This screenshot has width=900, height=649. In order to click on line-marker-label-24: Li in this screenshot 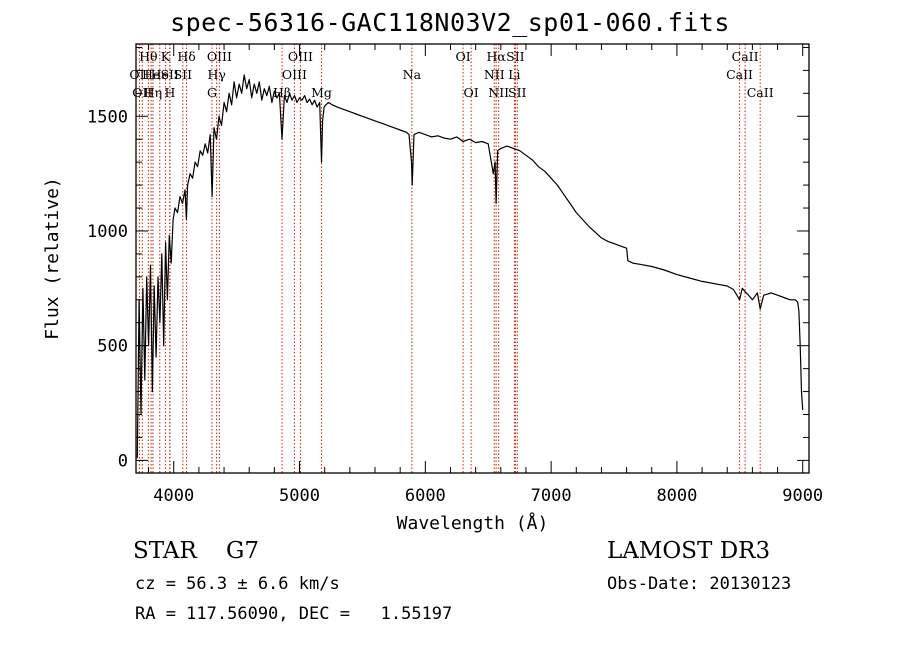, I will do `click(514, 74)`.